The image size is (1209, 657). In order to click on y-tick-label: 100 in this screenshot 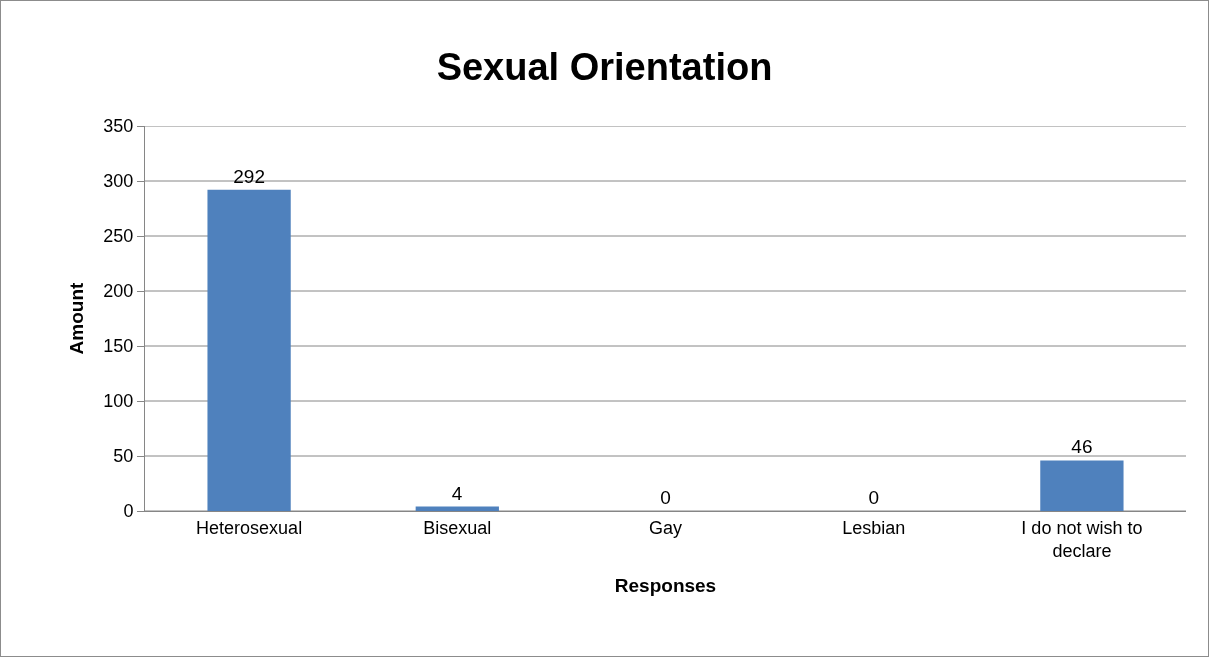, I will do `click(118, 401)`.